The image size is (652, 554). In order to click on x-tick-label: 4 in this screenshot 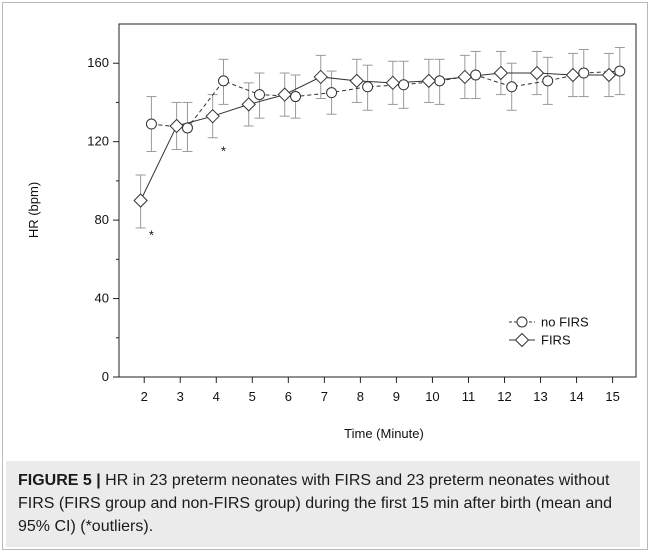, I will do `click(216, 396)`.